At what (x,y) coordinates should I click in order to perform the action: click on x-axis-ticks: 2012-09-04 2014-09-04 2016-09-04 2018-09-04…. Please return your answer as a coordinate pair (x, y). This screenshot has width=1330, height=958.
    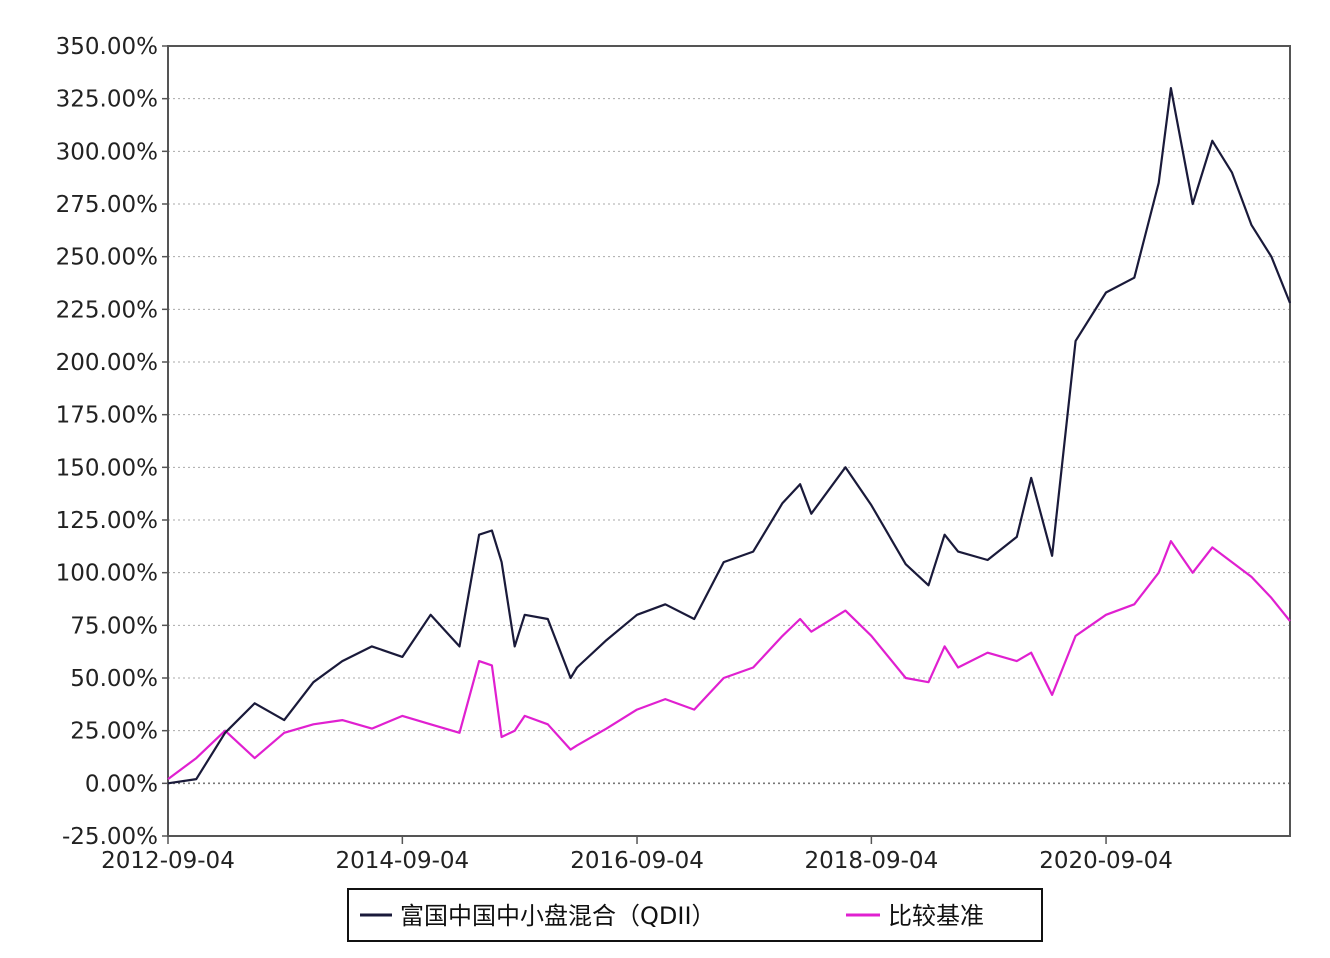
    Looking at the image, I should click on (637, 855).